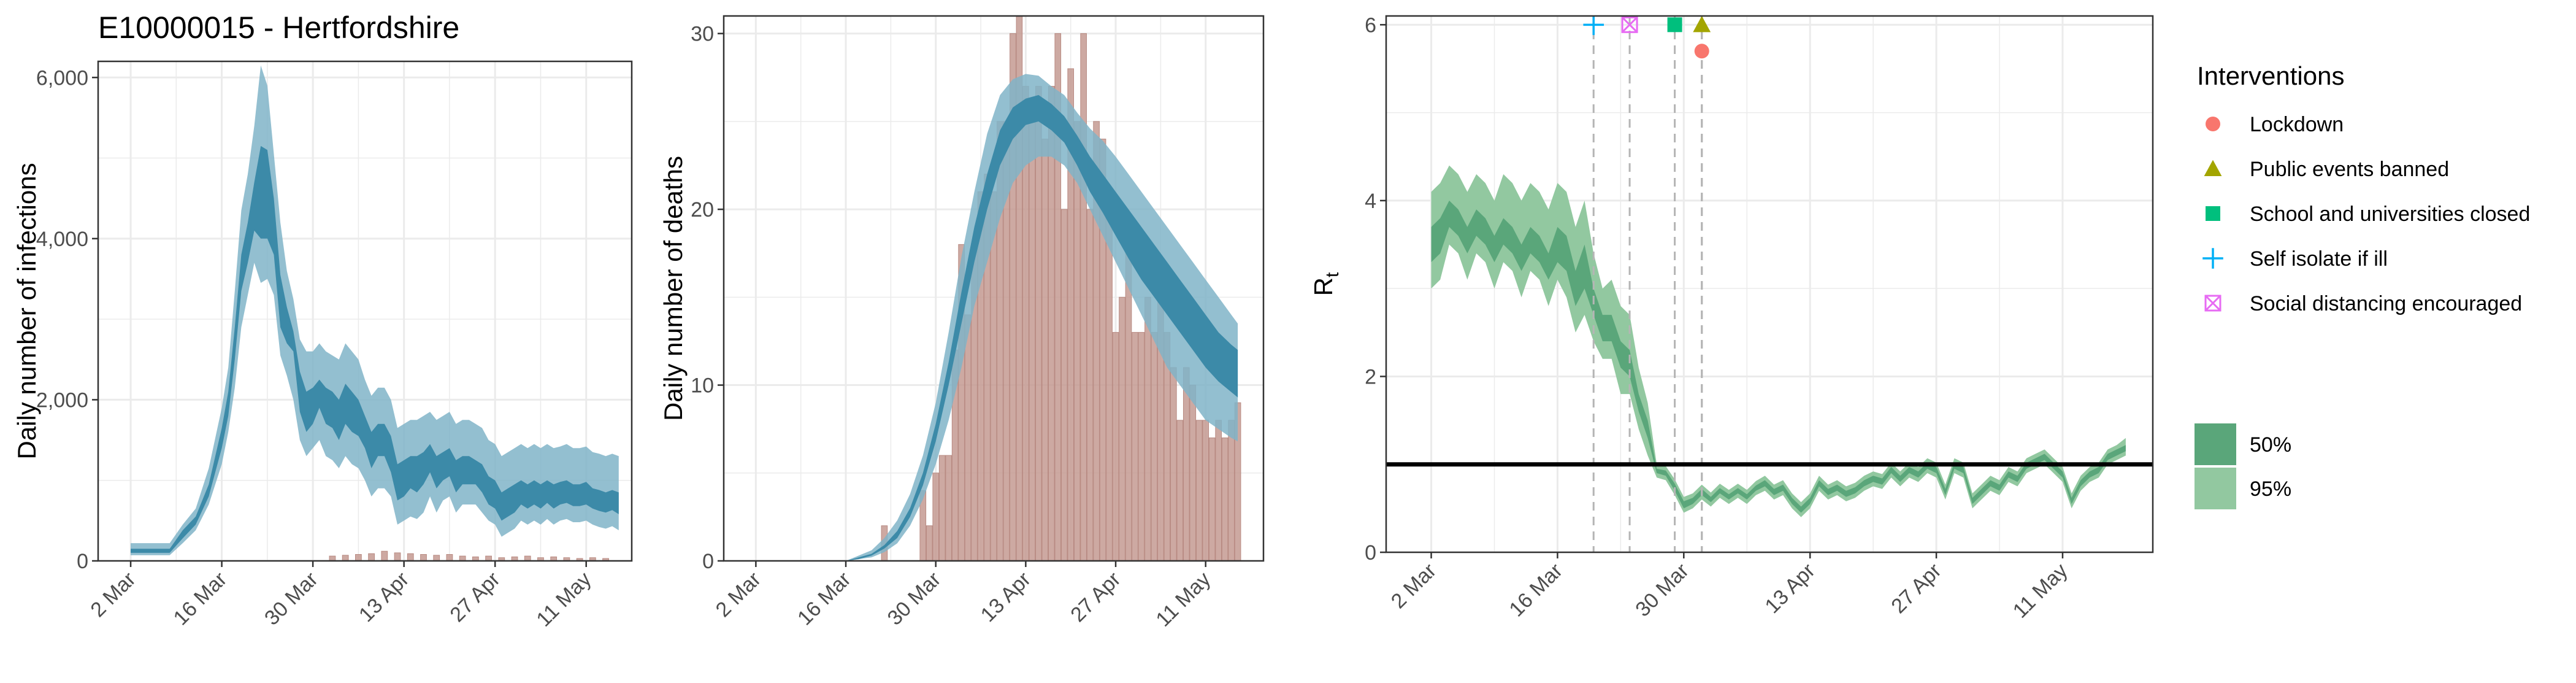 The width and height of the screenshot is (2576, 683). What do you see at coordinates (2386, 303) in the screenshot?
I see `legend-item-label: Social distancing encouraged` at bounding box center [2386, 303].